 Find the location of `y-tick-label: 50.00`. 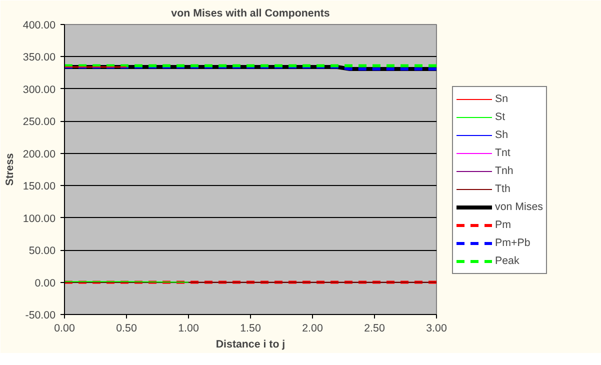

y-tick-label: 50.00 is located at coordinates (42, 251).